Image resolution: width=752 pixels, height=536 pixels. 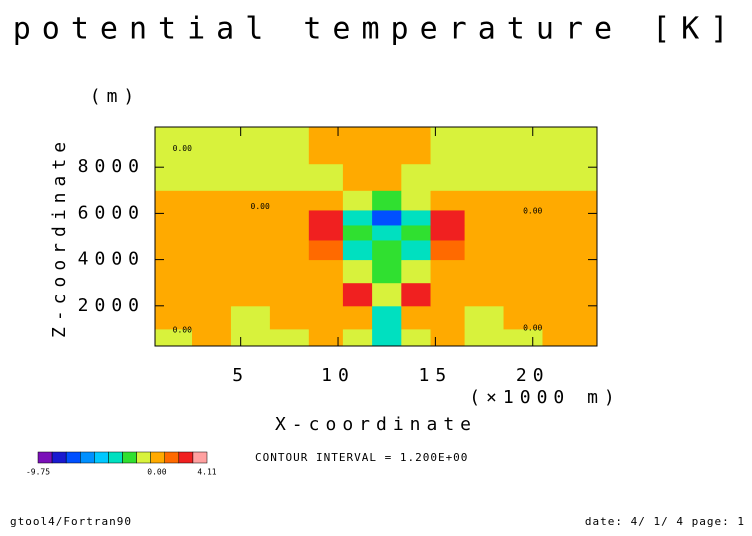 What do you see at coordinates (38, 472) in the screenshot?
I see `colorbar-label: -9.75` at bounding box center [38, 472].